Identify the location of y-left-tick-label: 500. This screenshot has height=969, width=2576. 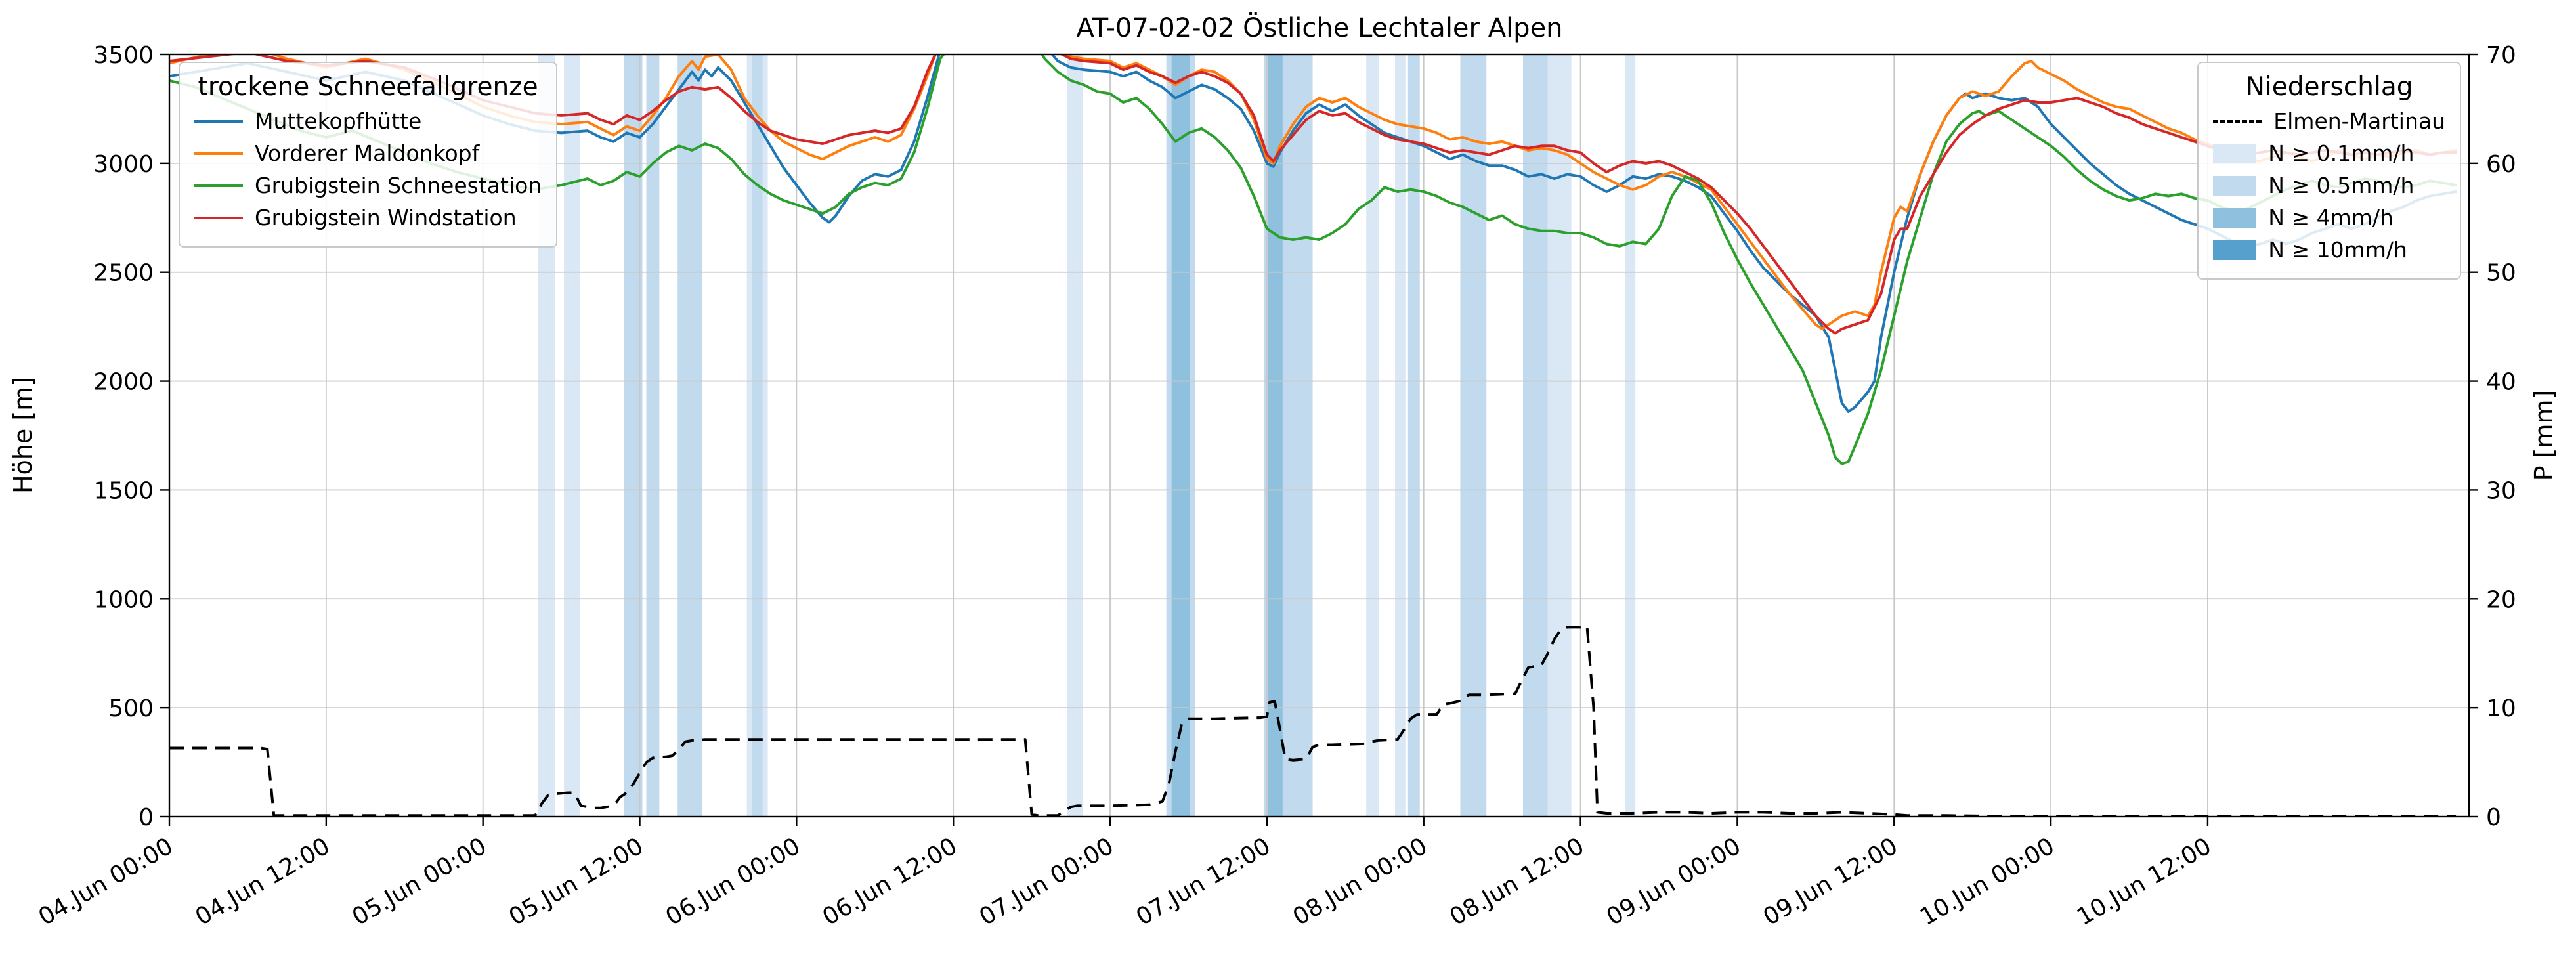
(131, 708).